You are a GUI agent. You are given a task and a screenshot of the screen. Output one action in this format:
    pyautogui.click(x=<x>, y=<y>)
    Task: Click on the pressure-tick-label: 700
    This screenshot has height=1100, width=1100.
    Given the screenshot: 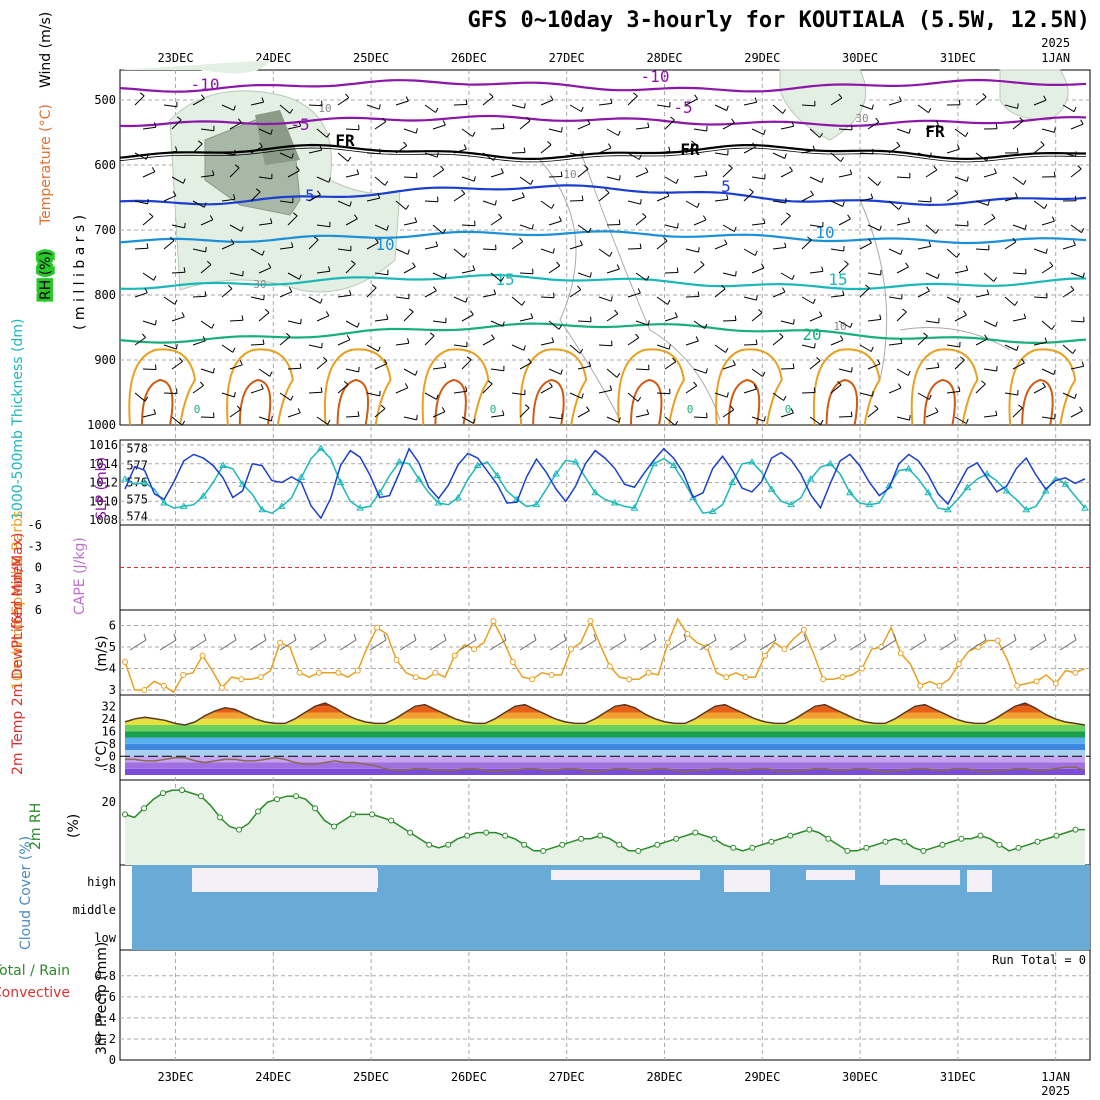 What is the action you would take?
    pyautogui.click(x=105, y=230)
    